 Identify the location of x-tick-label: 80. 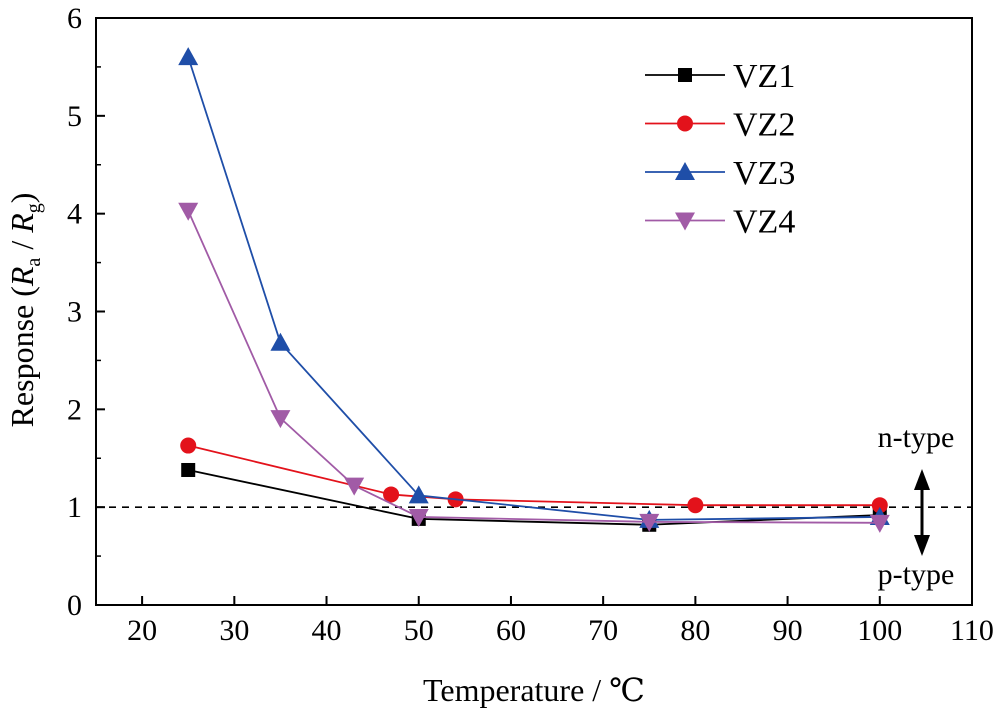
(695, 630).